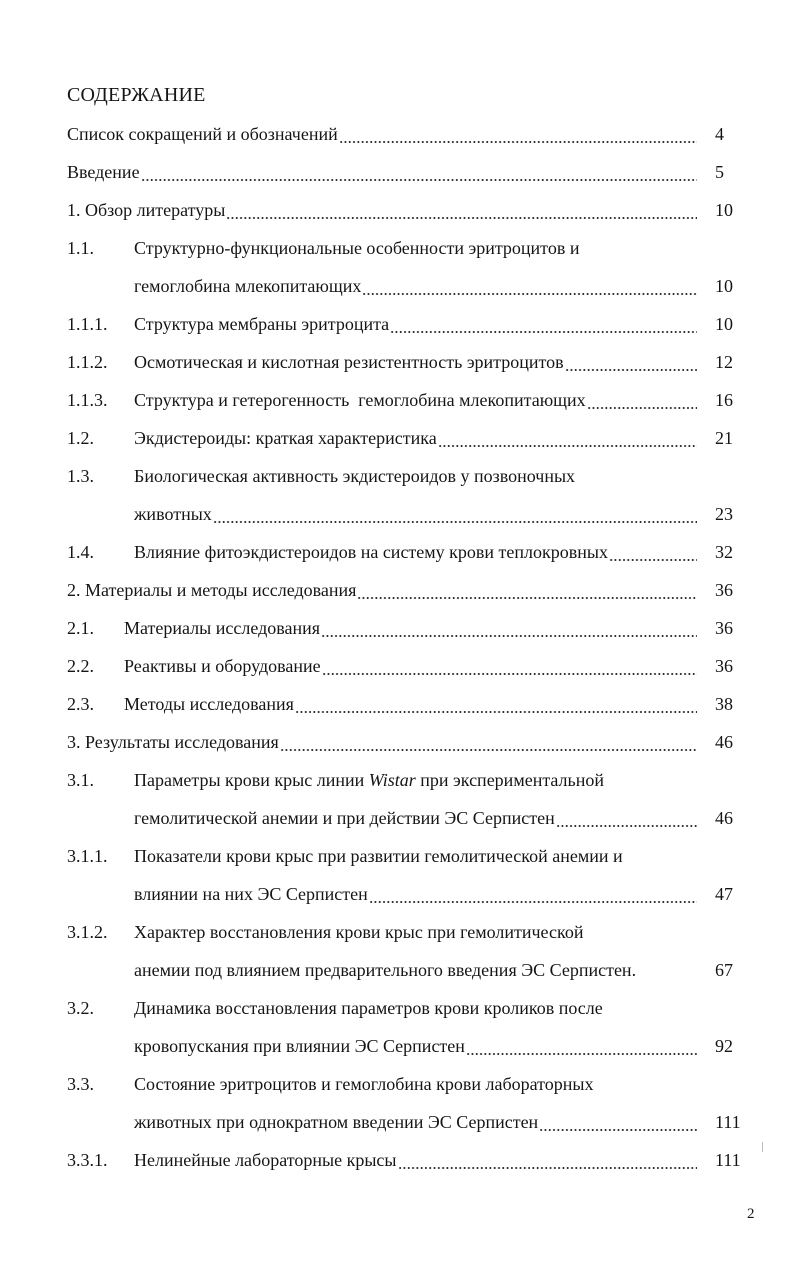 The image size is (797, 1269). I want to click on section-number: 2.2., so click(80, 666).